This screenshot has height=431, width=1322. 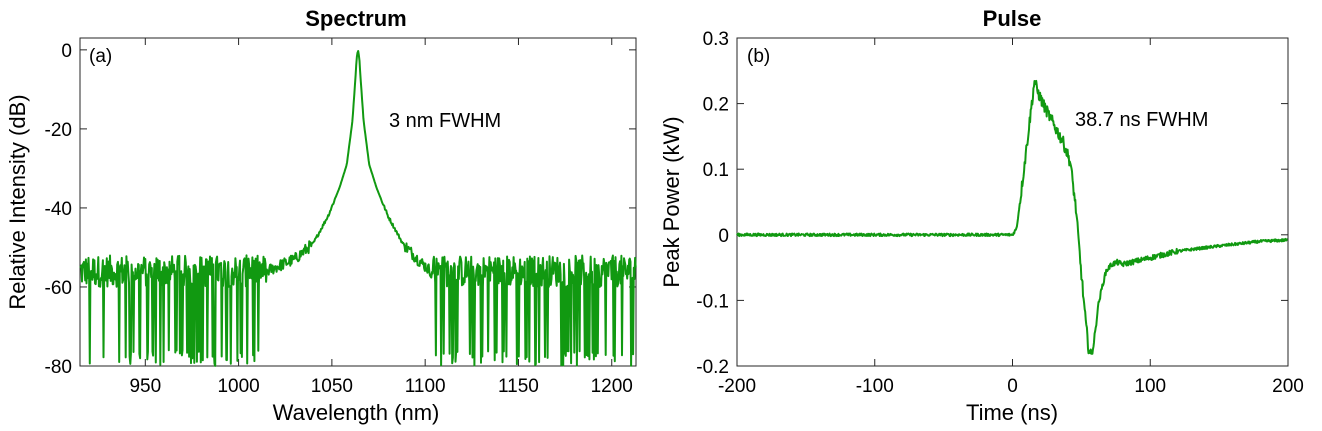 What do you see at coordinates (58, 130) in the screenshot?
I see `spectrum-ytick-label: -20` at bounding box center [58, 130].